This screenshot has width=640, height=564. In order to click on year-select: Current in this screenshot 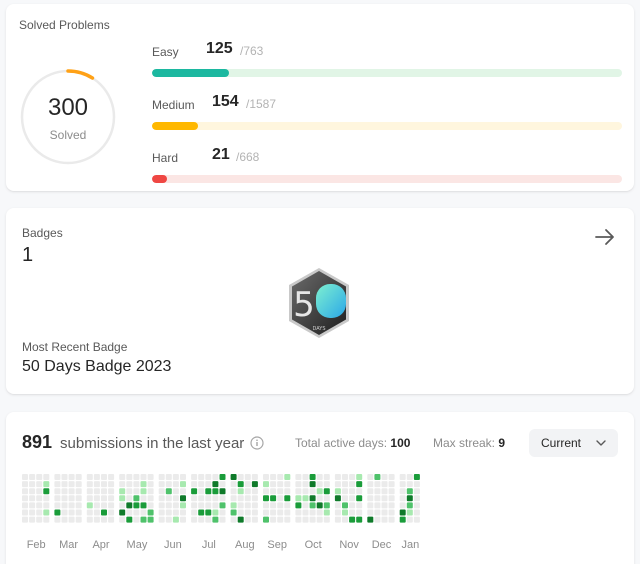, I will do `click(573, 443)`.